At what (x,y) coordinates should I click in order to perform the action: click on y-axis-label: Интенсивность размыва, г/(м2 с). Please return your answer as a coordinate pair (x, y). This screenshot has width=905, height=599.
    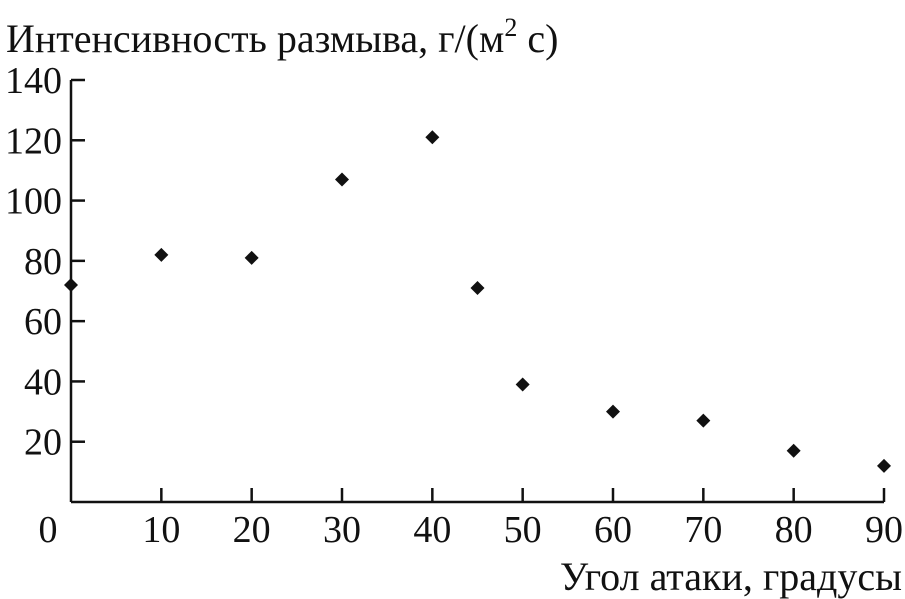
    Looking at the image, I should click on (282, 37).